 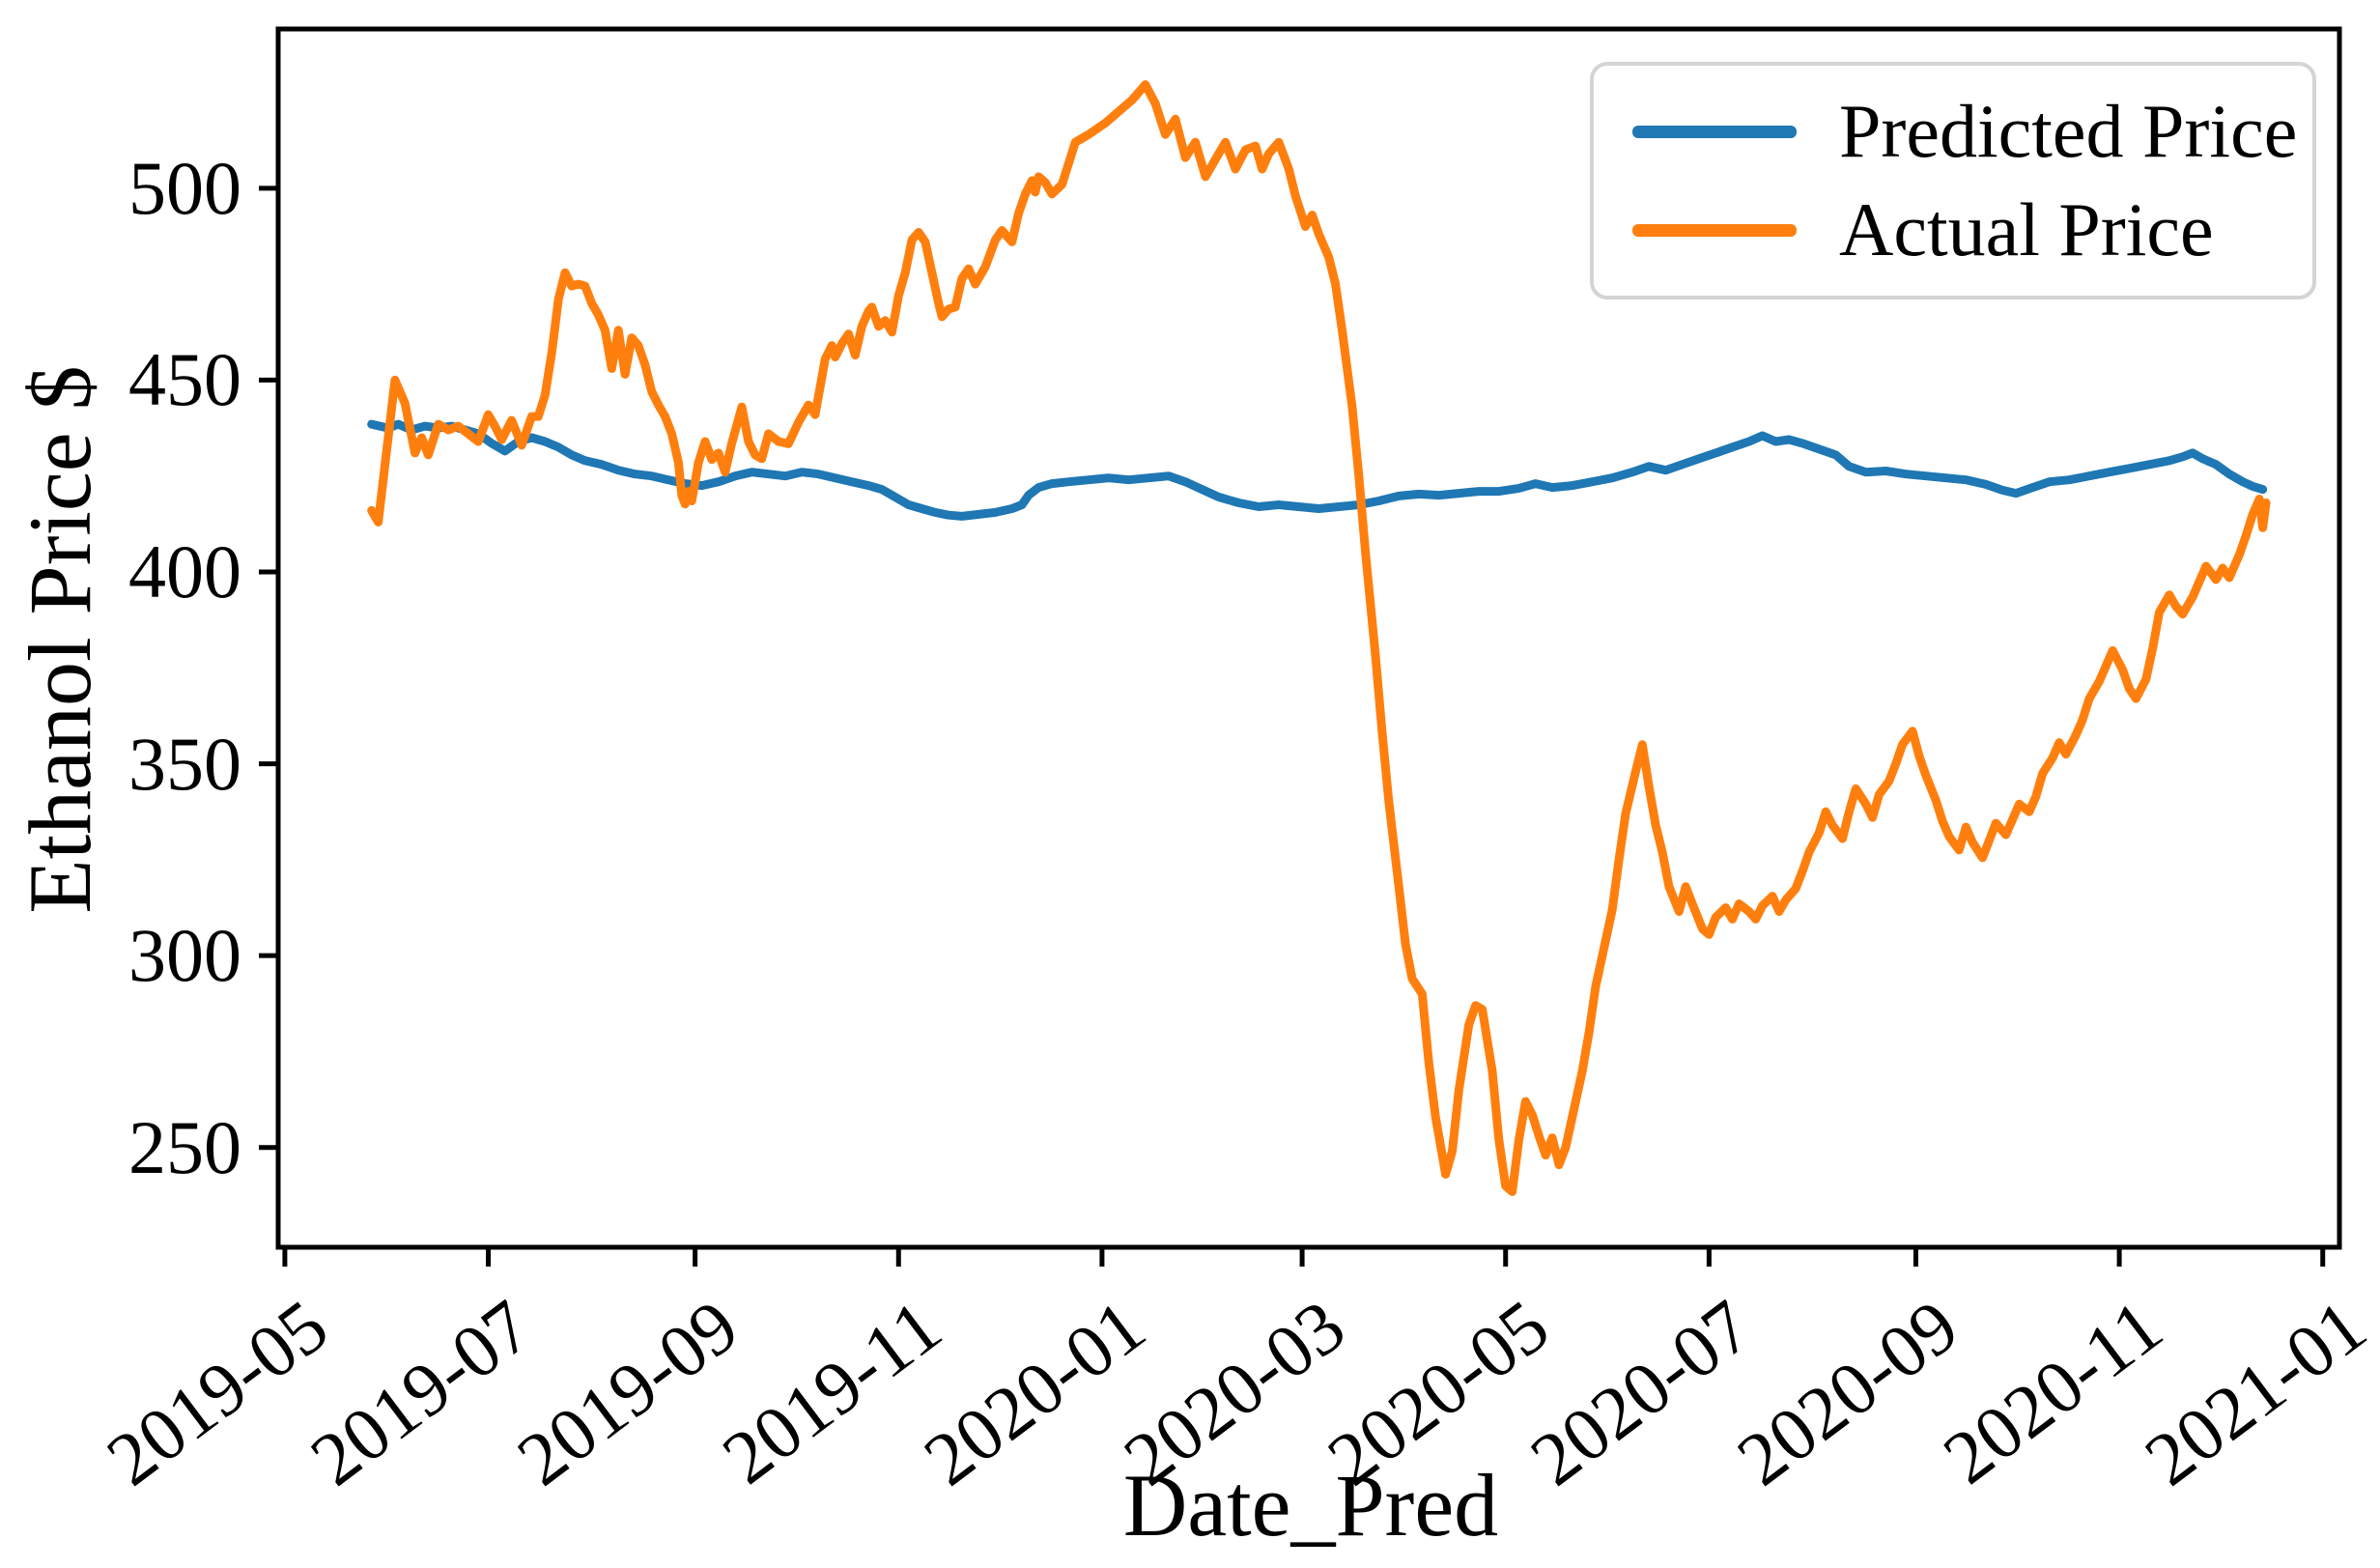 What do you see at coordinates (1953, 180) in the screenshot?
I see `legend: Predicted Price Actual Price` at bounding box center [1953, 180].